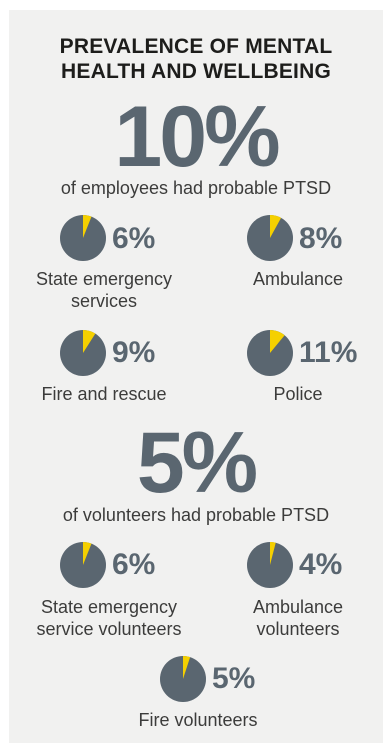  I want to click on value-police: 11%, so click(328, 352).